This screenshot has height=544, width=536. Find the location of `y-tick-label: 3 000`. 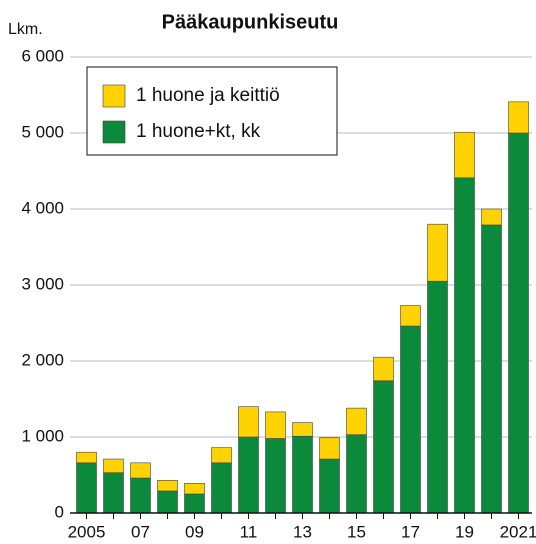

y-tick-label: 3 000 is located at coordinates (42, 283).